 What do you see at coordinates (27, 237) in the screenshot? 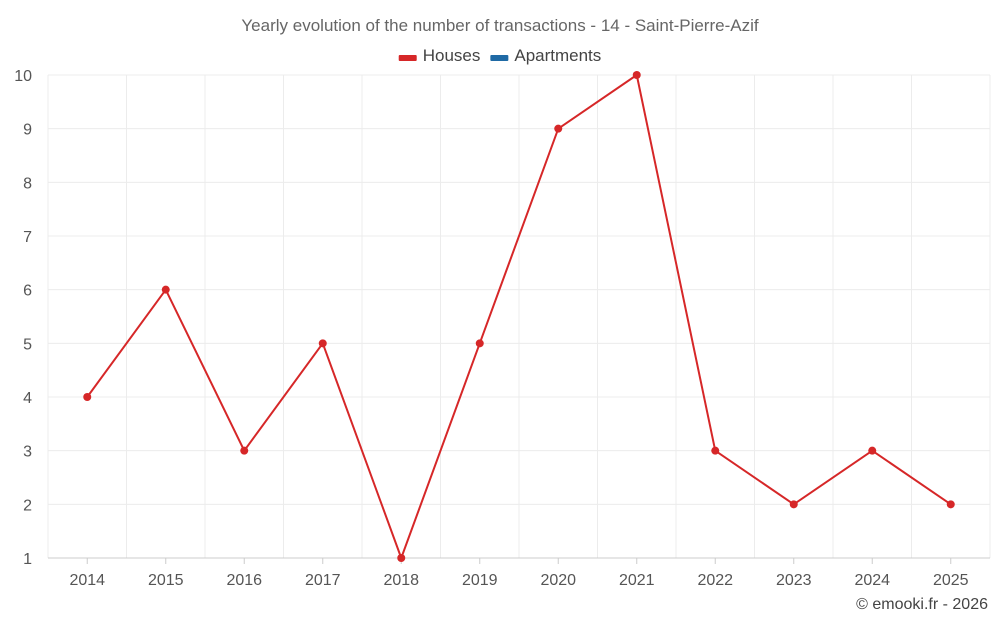
I see `y-tick-label: 7` at bounding box center [27, 237].